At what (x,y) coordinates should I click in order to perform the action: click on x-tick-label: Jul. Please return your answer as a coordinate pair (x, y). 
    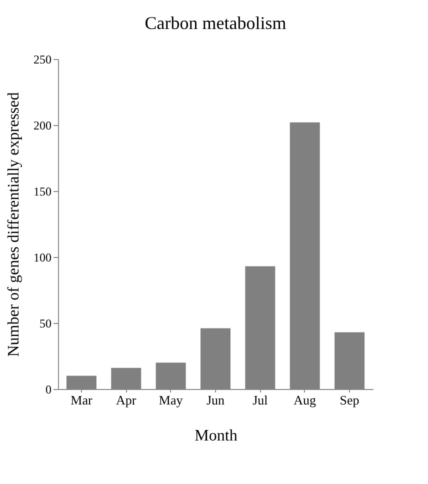
    Looking at the image, I should click on (260, 400).